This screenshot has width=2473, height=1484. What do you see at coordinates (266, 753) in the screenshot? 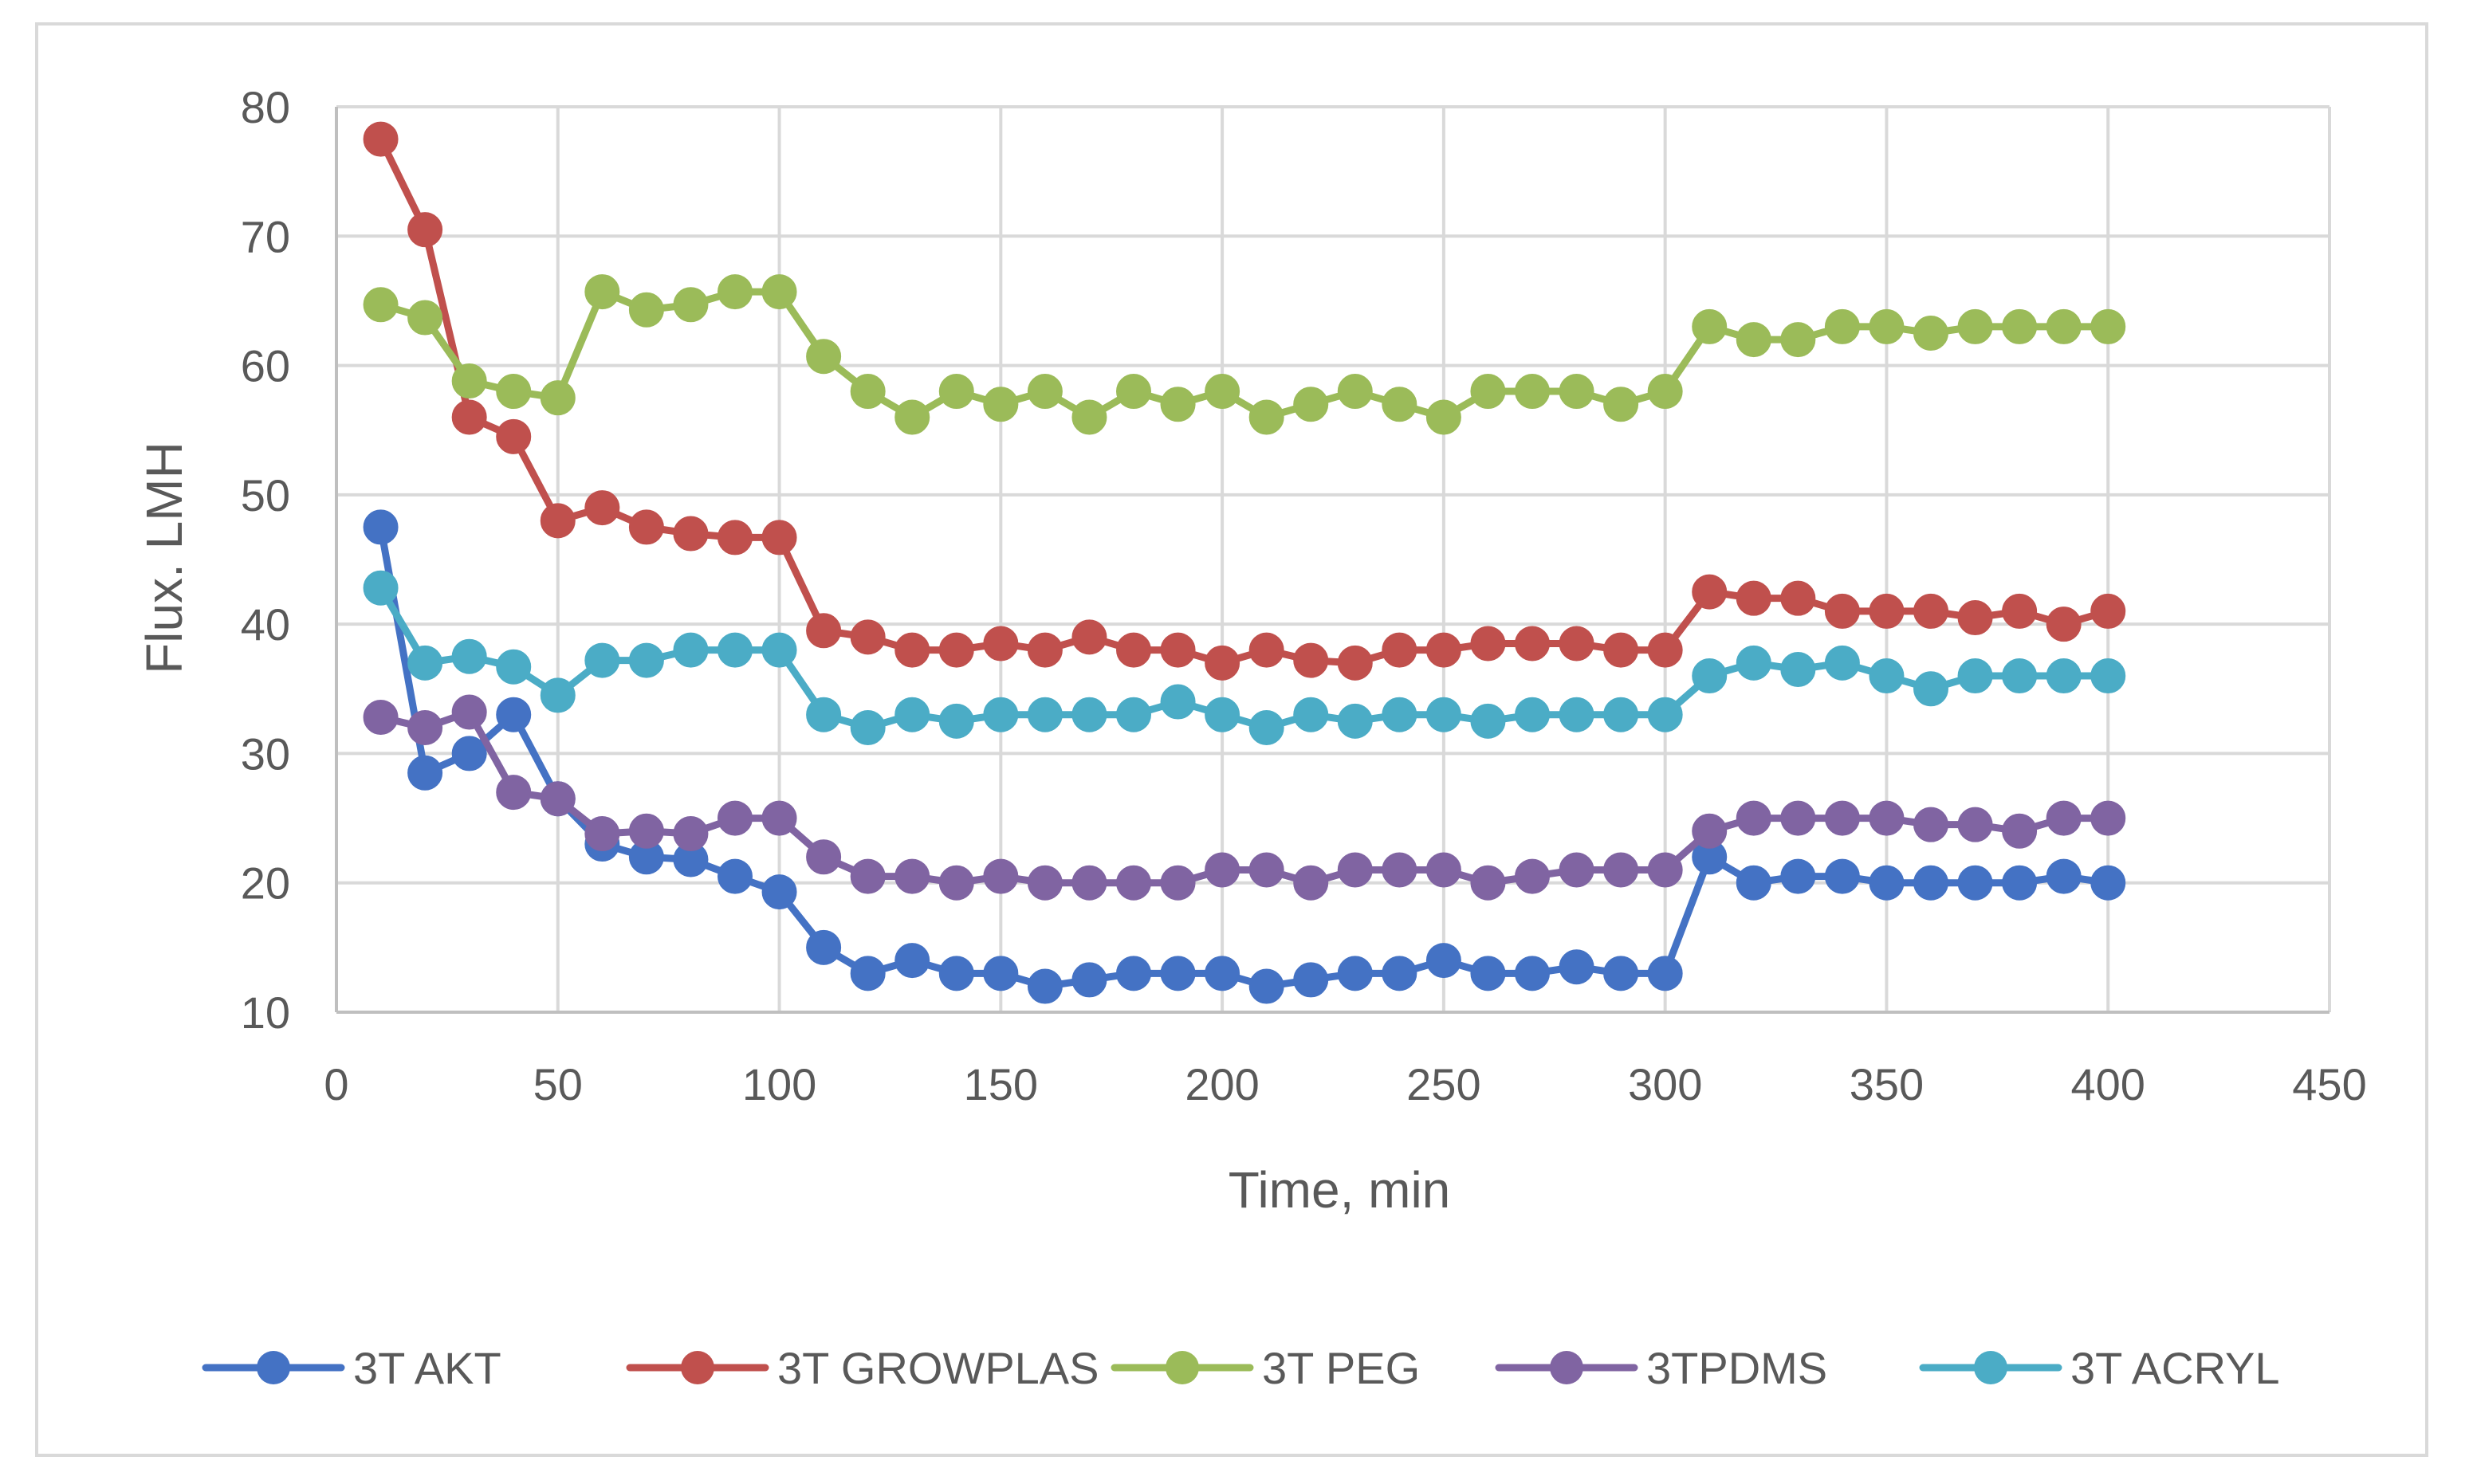
I see `y-tick-label: 30` at bounding box center [266, 753].